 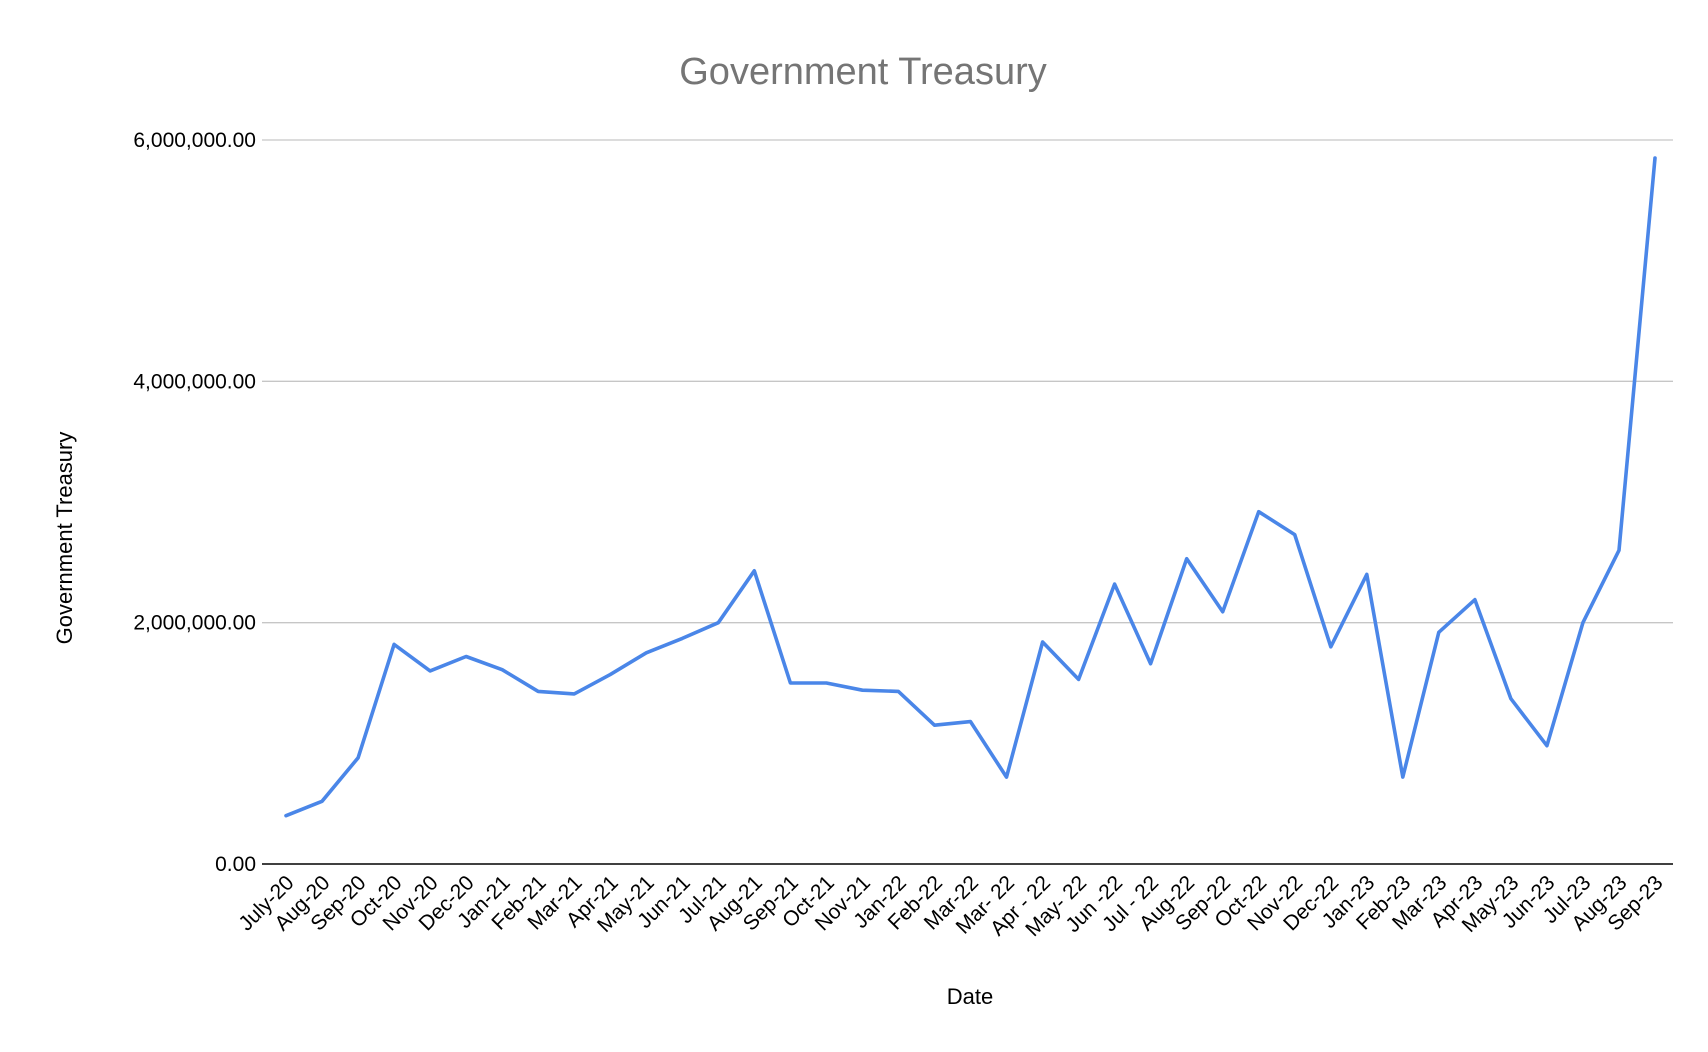 I want to click on chart-title: Government Treasury, so click(x=862, y=72).